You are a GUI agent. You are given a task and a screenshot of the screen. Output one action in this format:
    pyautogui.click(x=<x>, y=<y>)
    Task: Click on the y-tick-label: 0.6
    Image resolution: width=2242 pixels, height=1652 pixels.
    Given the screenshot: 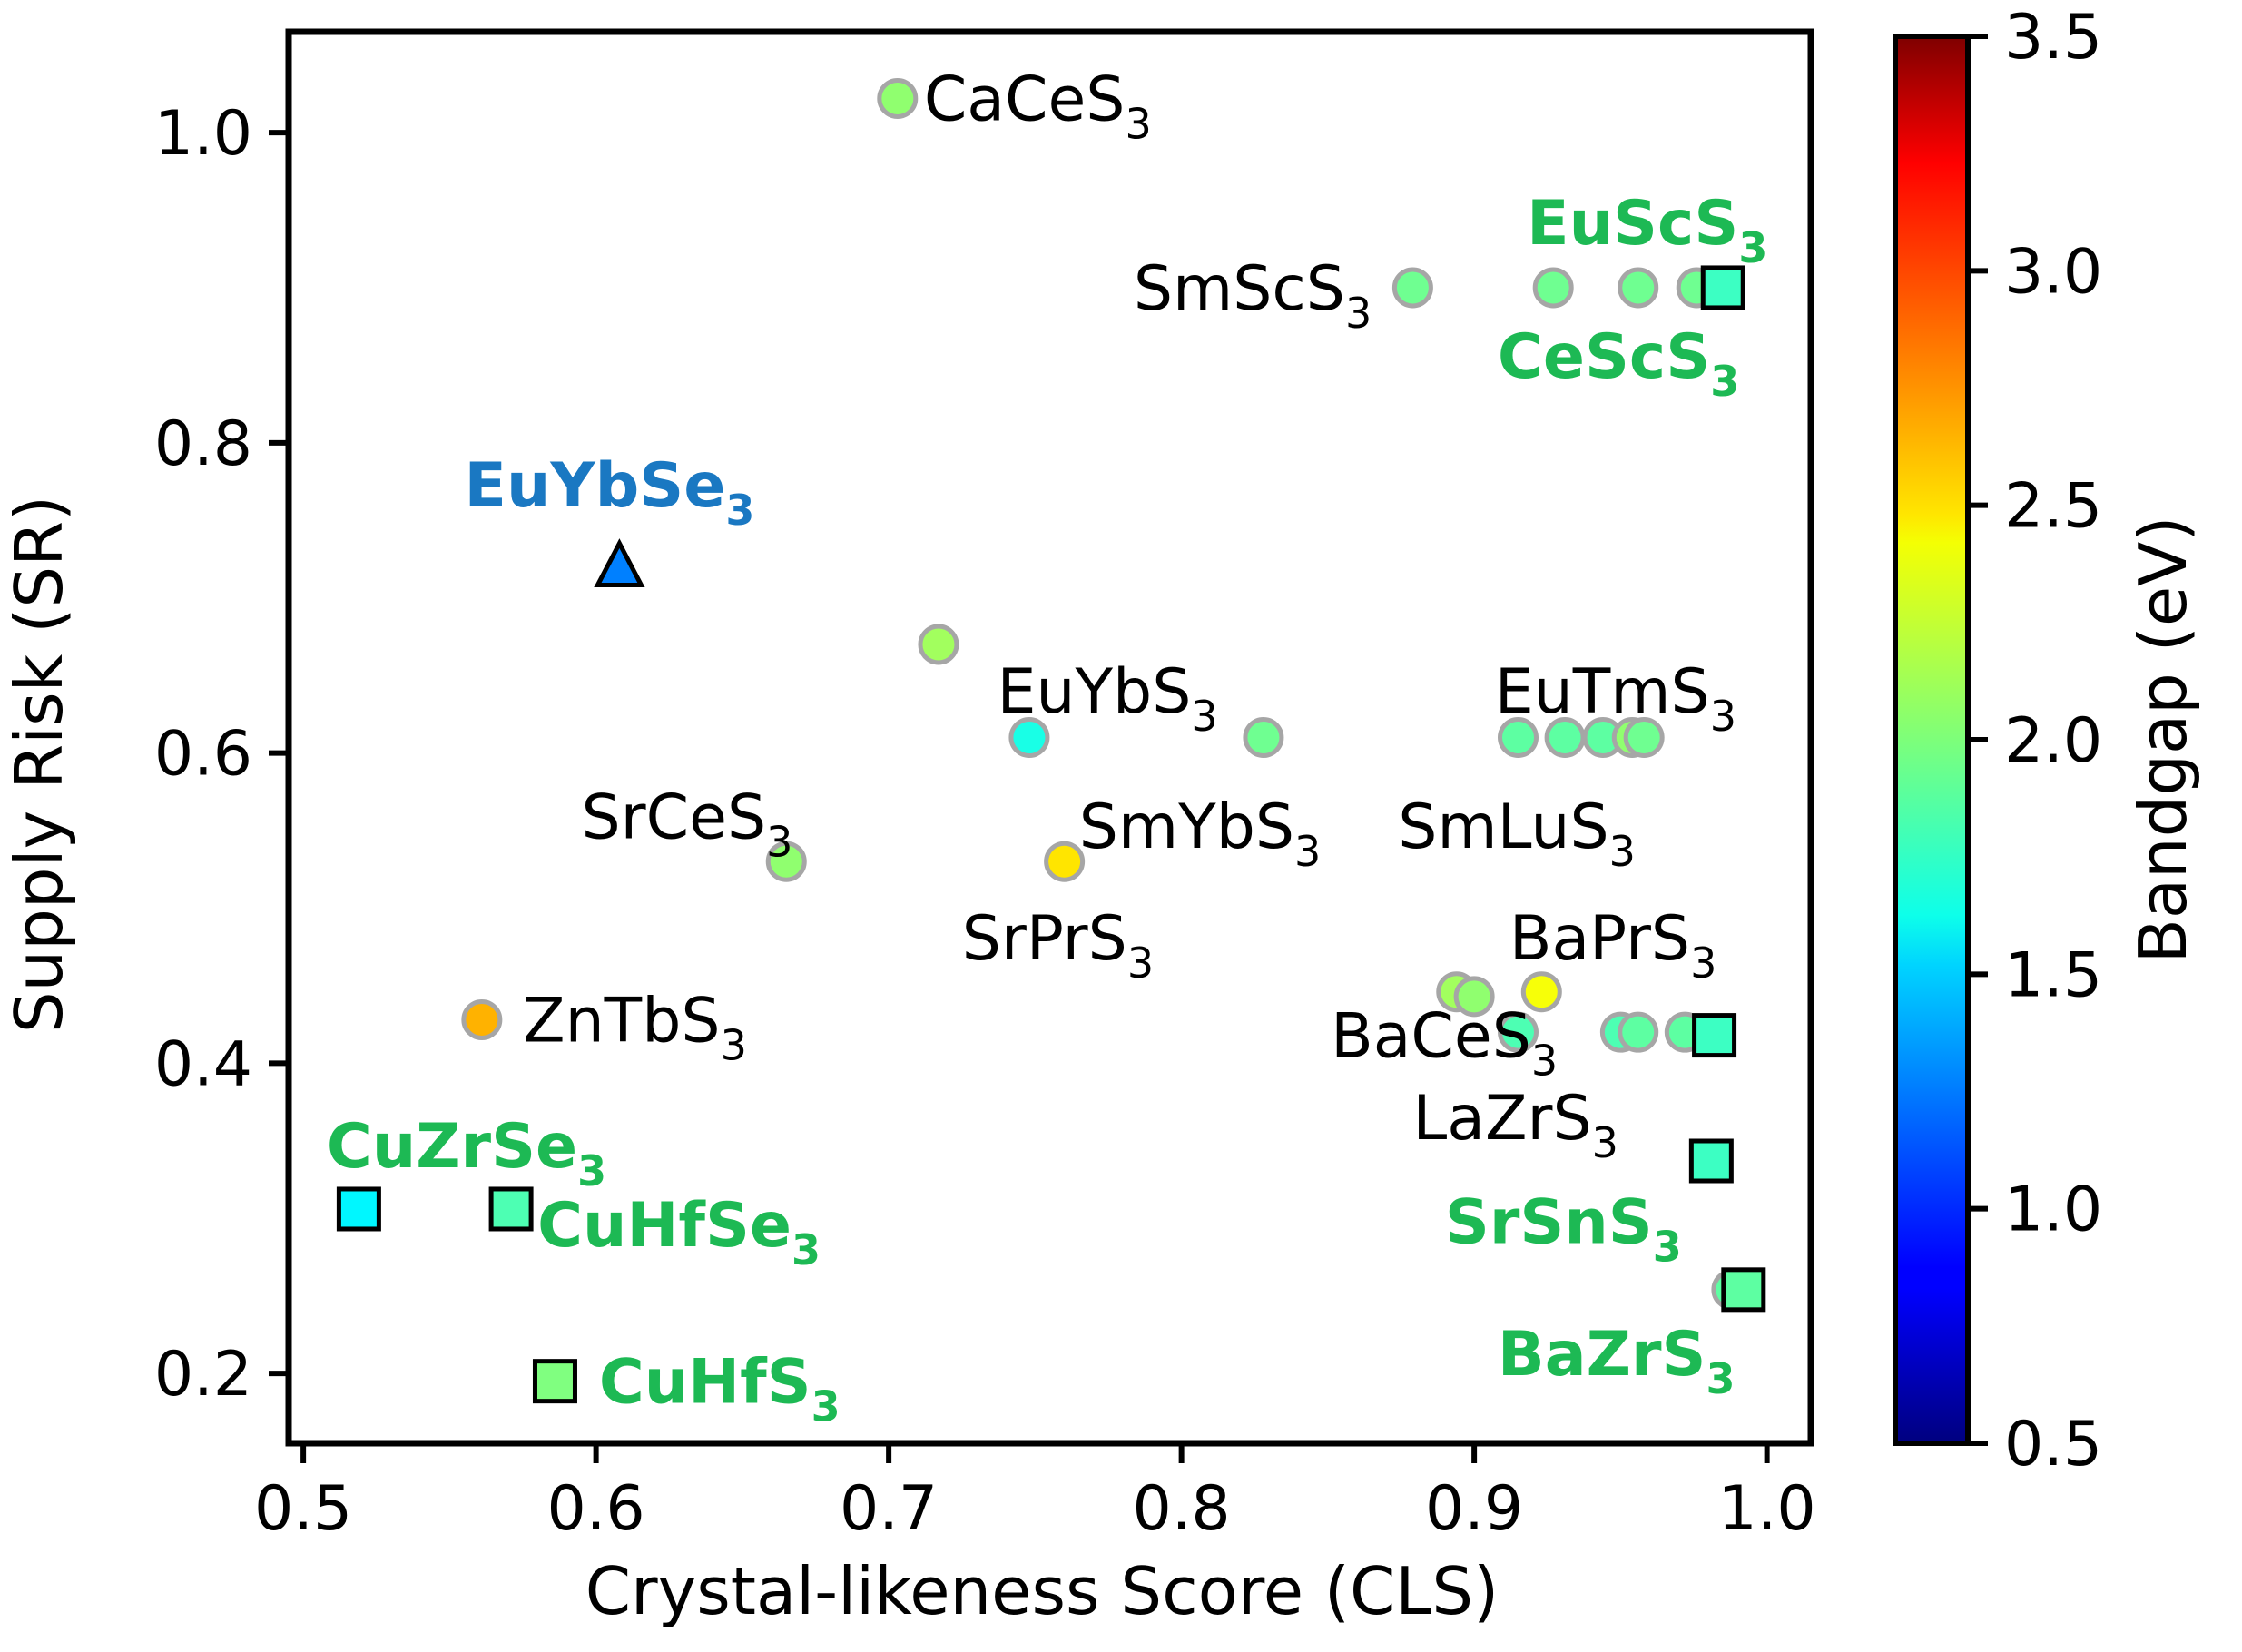 What is the action you would take?
    pyautogui.click(x=203, y=755)
    